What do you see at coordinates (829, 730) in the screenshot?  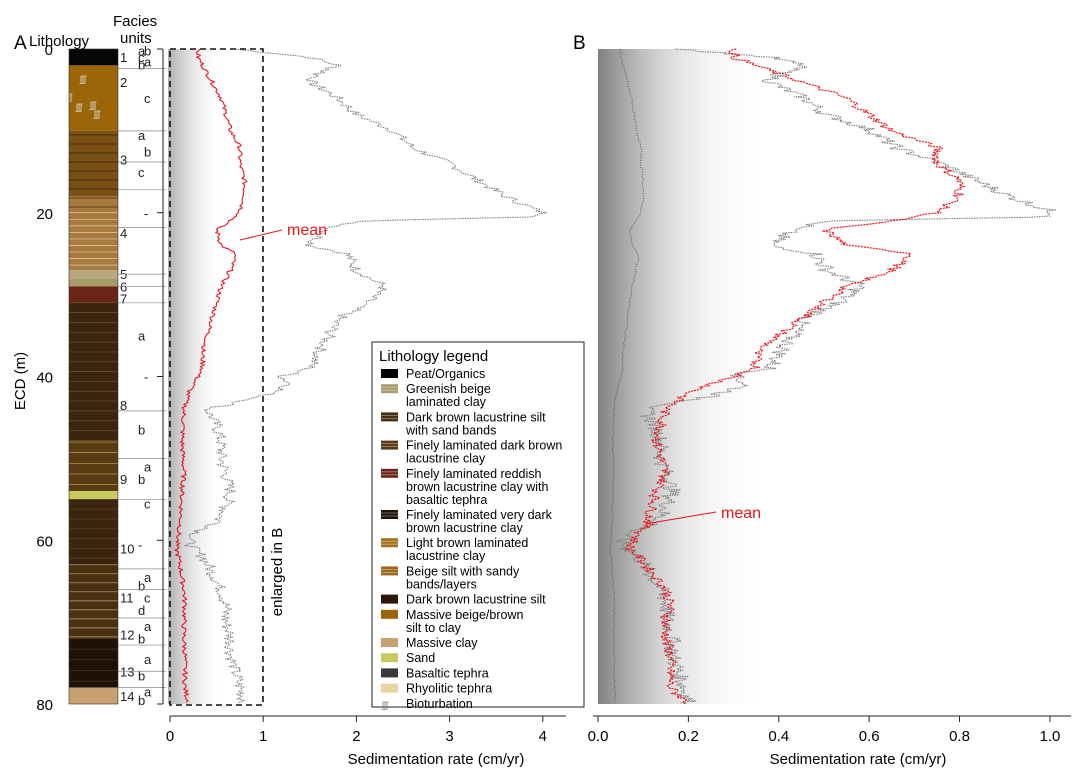 I see `panel-b-axes: 0.0 0.2 0.4 0.6 0.8 1.0` at bounding box center [829, 730].